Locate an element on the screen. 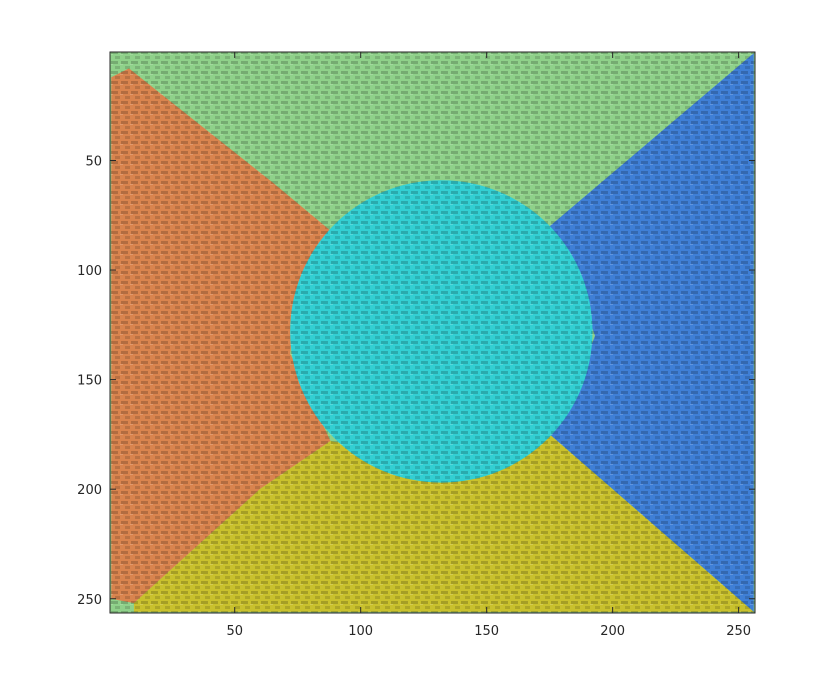 The width and height of the screenshot is (835, 690). x-tick-label: 50 is located at coordinates (234, 631).